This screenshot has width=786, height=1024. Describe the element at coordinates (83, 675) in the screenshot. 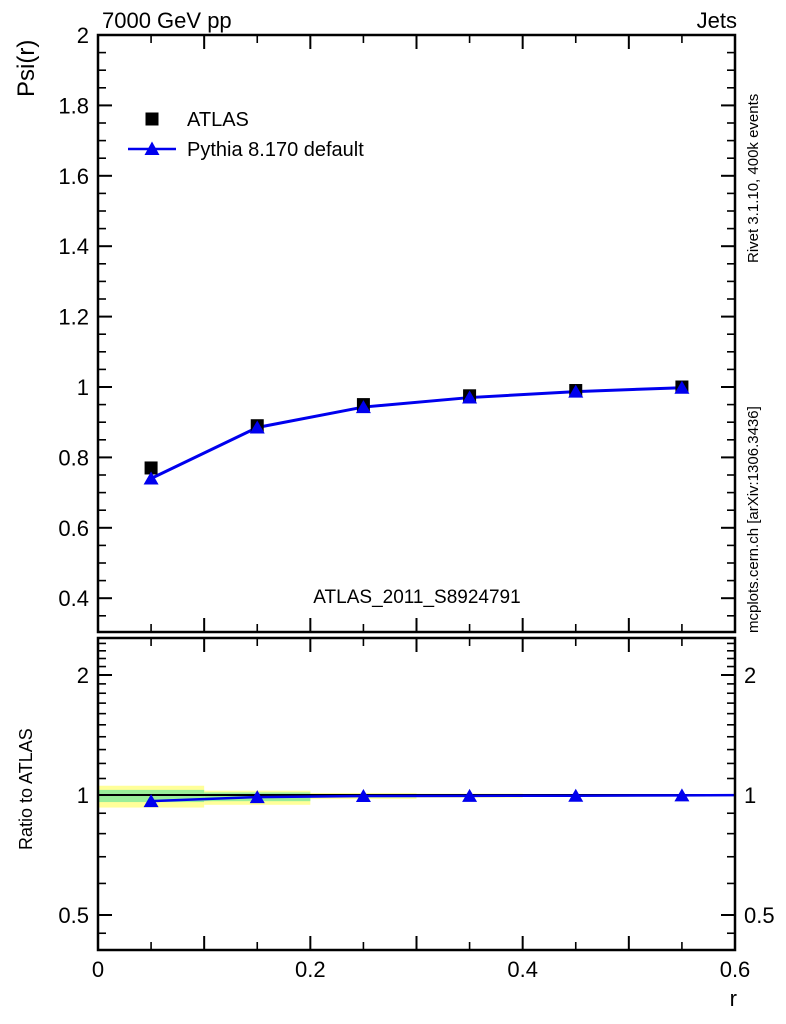

I see `ratio-y-tick-label: 2` at that location.